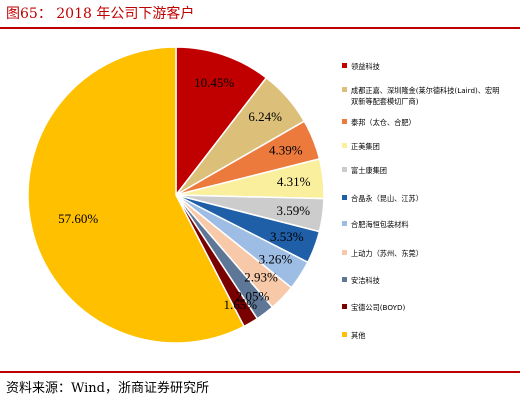  Describe the element at coordinates (365, 66) in the screenshot. I see `legend-label: 领益科技` at that location.